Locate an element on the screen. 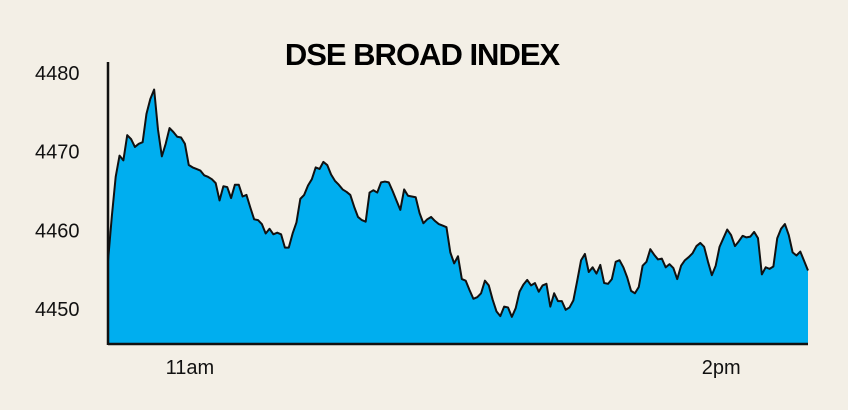 This screenshot has width=848, height=410. x-tick-label: 11am is located at coordinates (190, 368).